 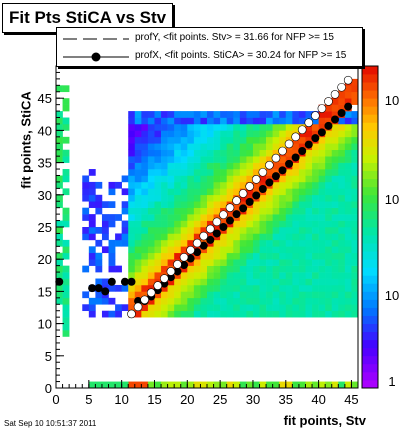 I want to click on x-axis-label: fit points, Stv, so click(x=324, y=420).